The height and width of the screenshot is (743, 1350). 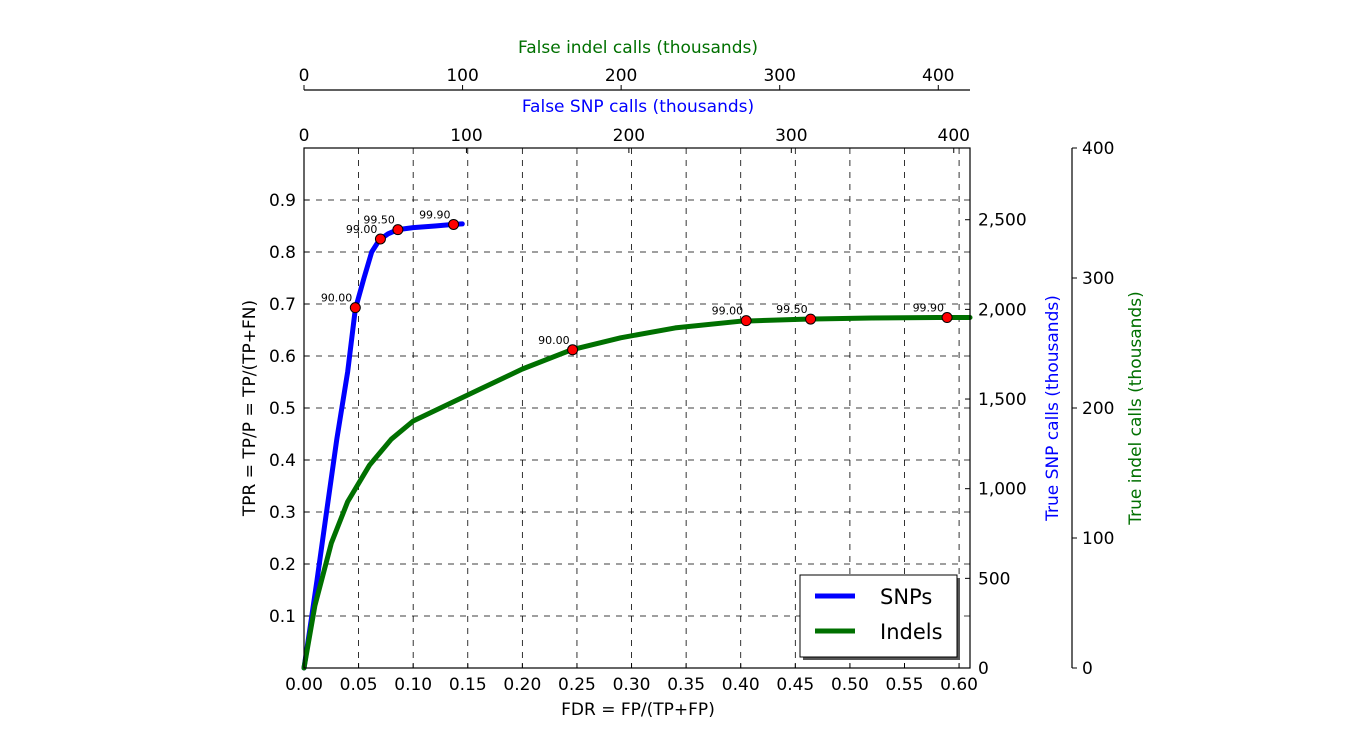 I want to click on x-tick-label: 0.15, so click(x=468, y=685).